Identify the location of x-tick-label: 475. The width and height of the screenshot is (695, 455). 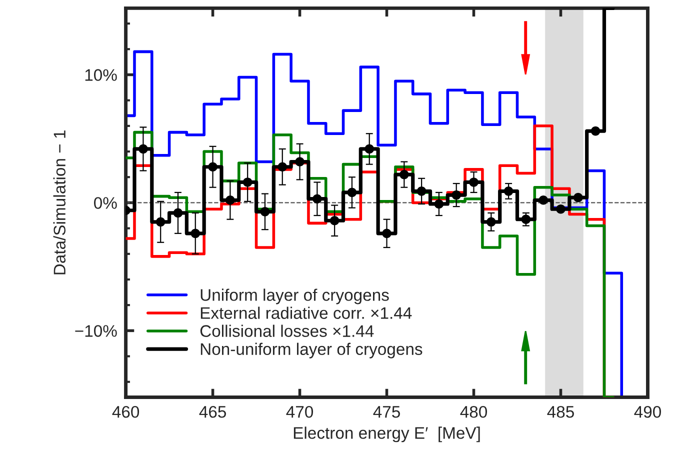
(386, 412).